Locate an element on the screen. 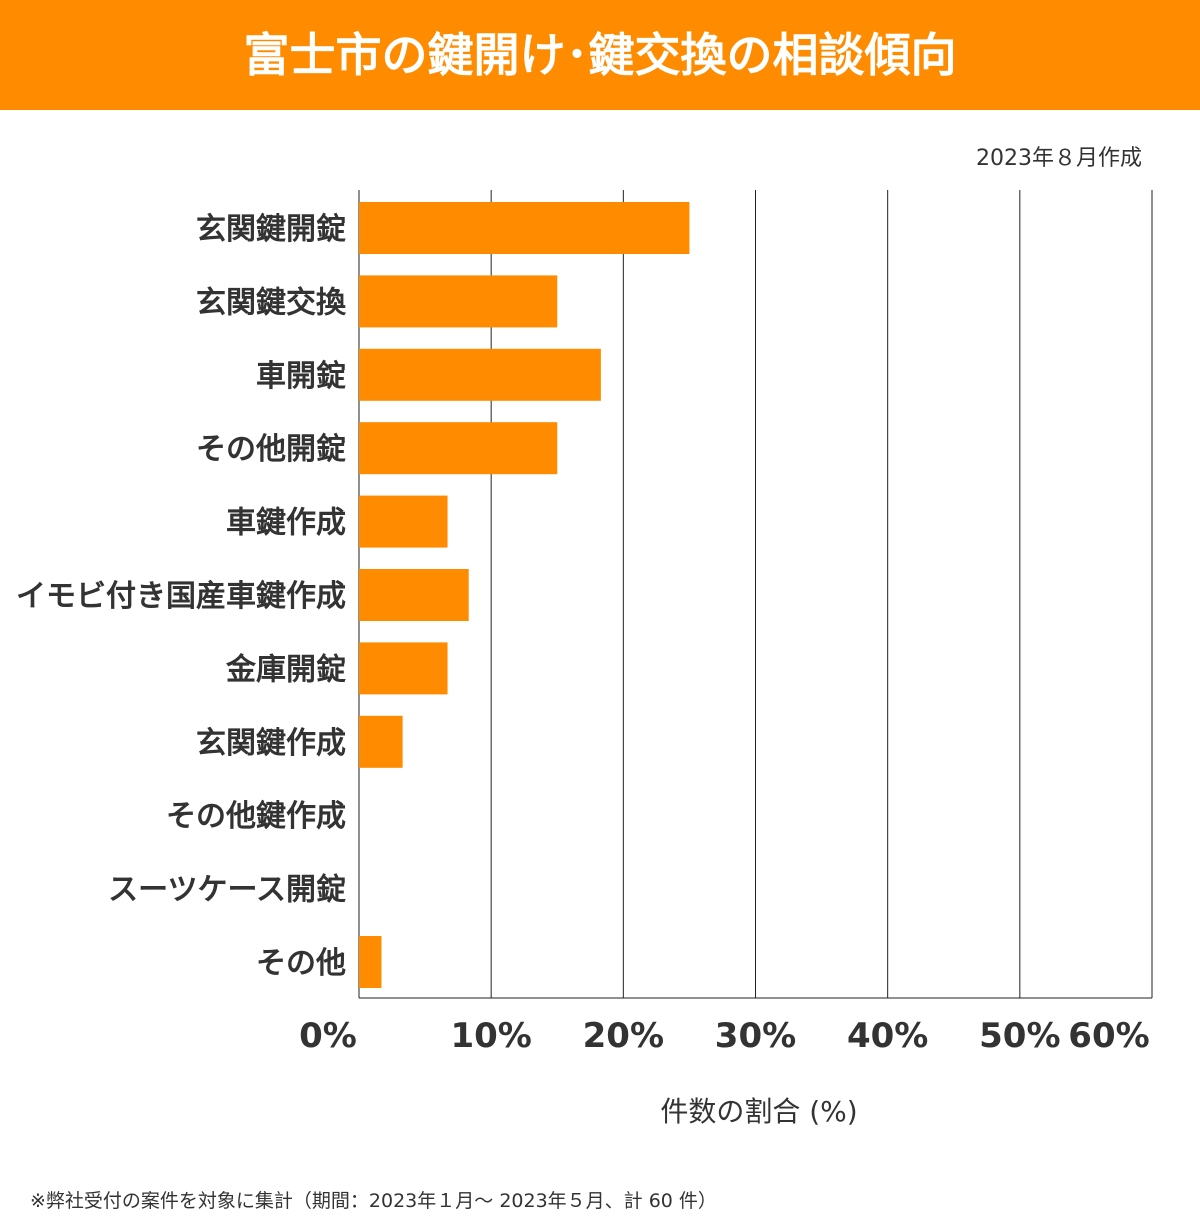 This screenshot has width=1200, height=1219. x-tick-label: 40% is located at coordinates (887, 1036).